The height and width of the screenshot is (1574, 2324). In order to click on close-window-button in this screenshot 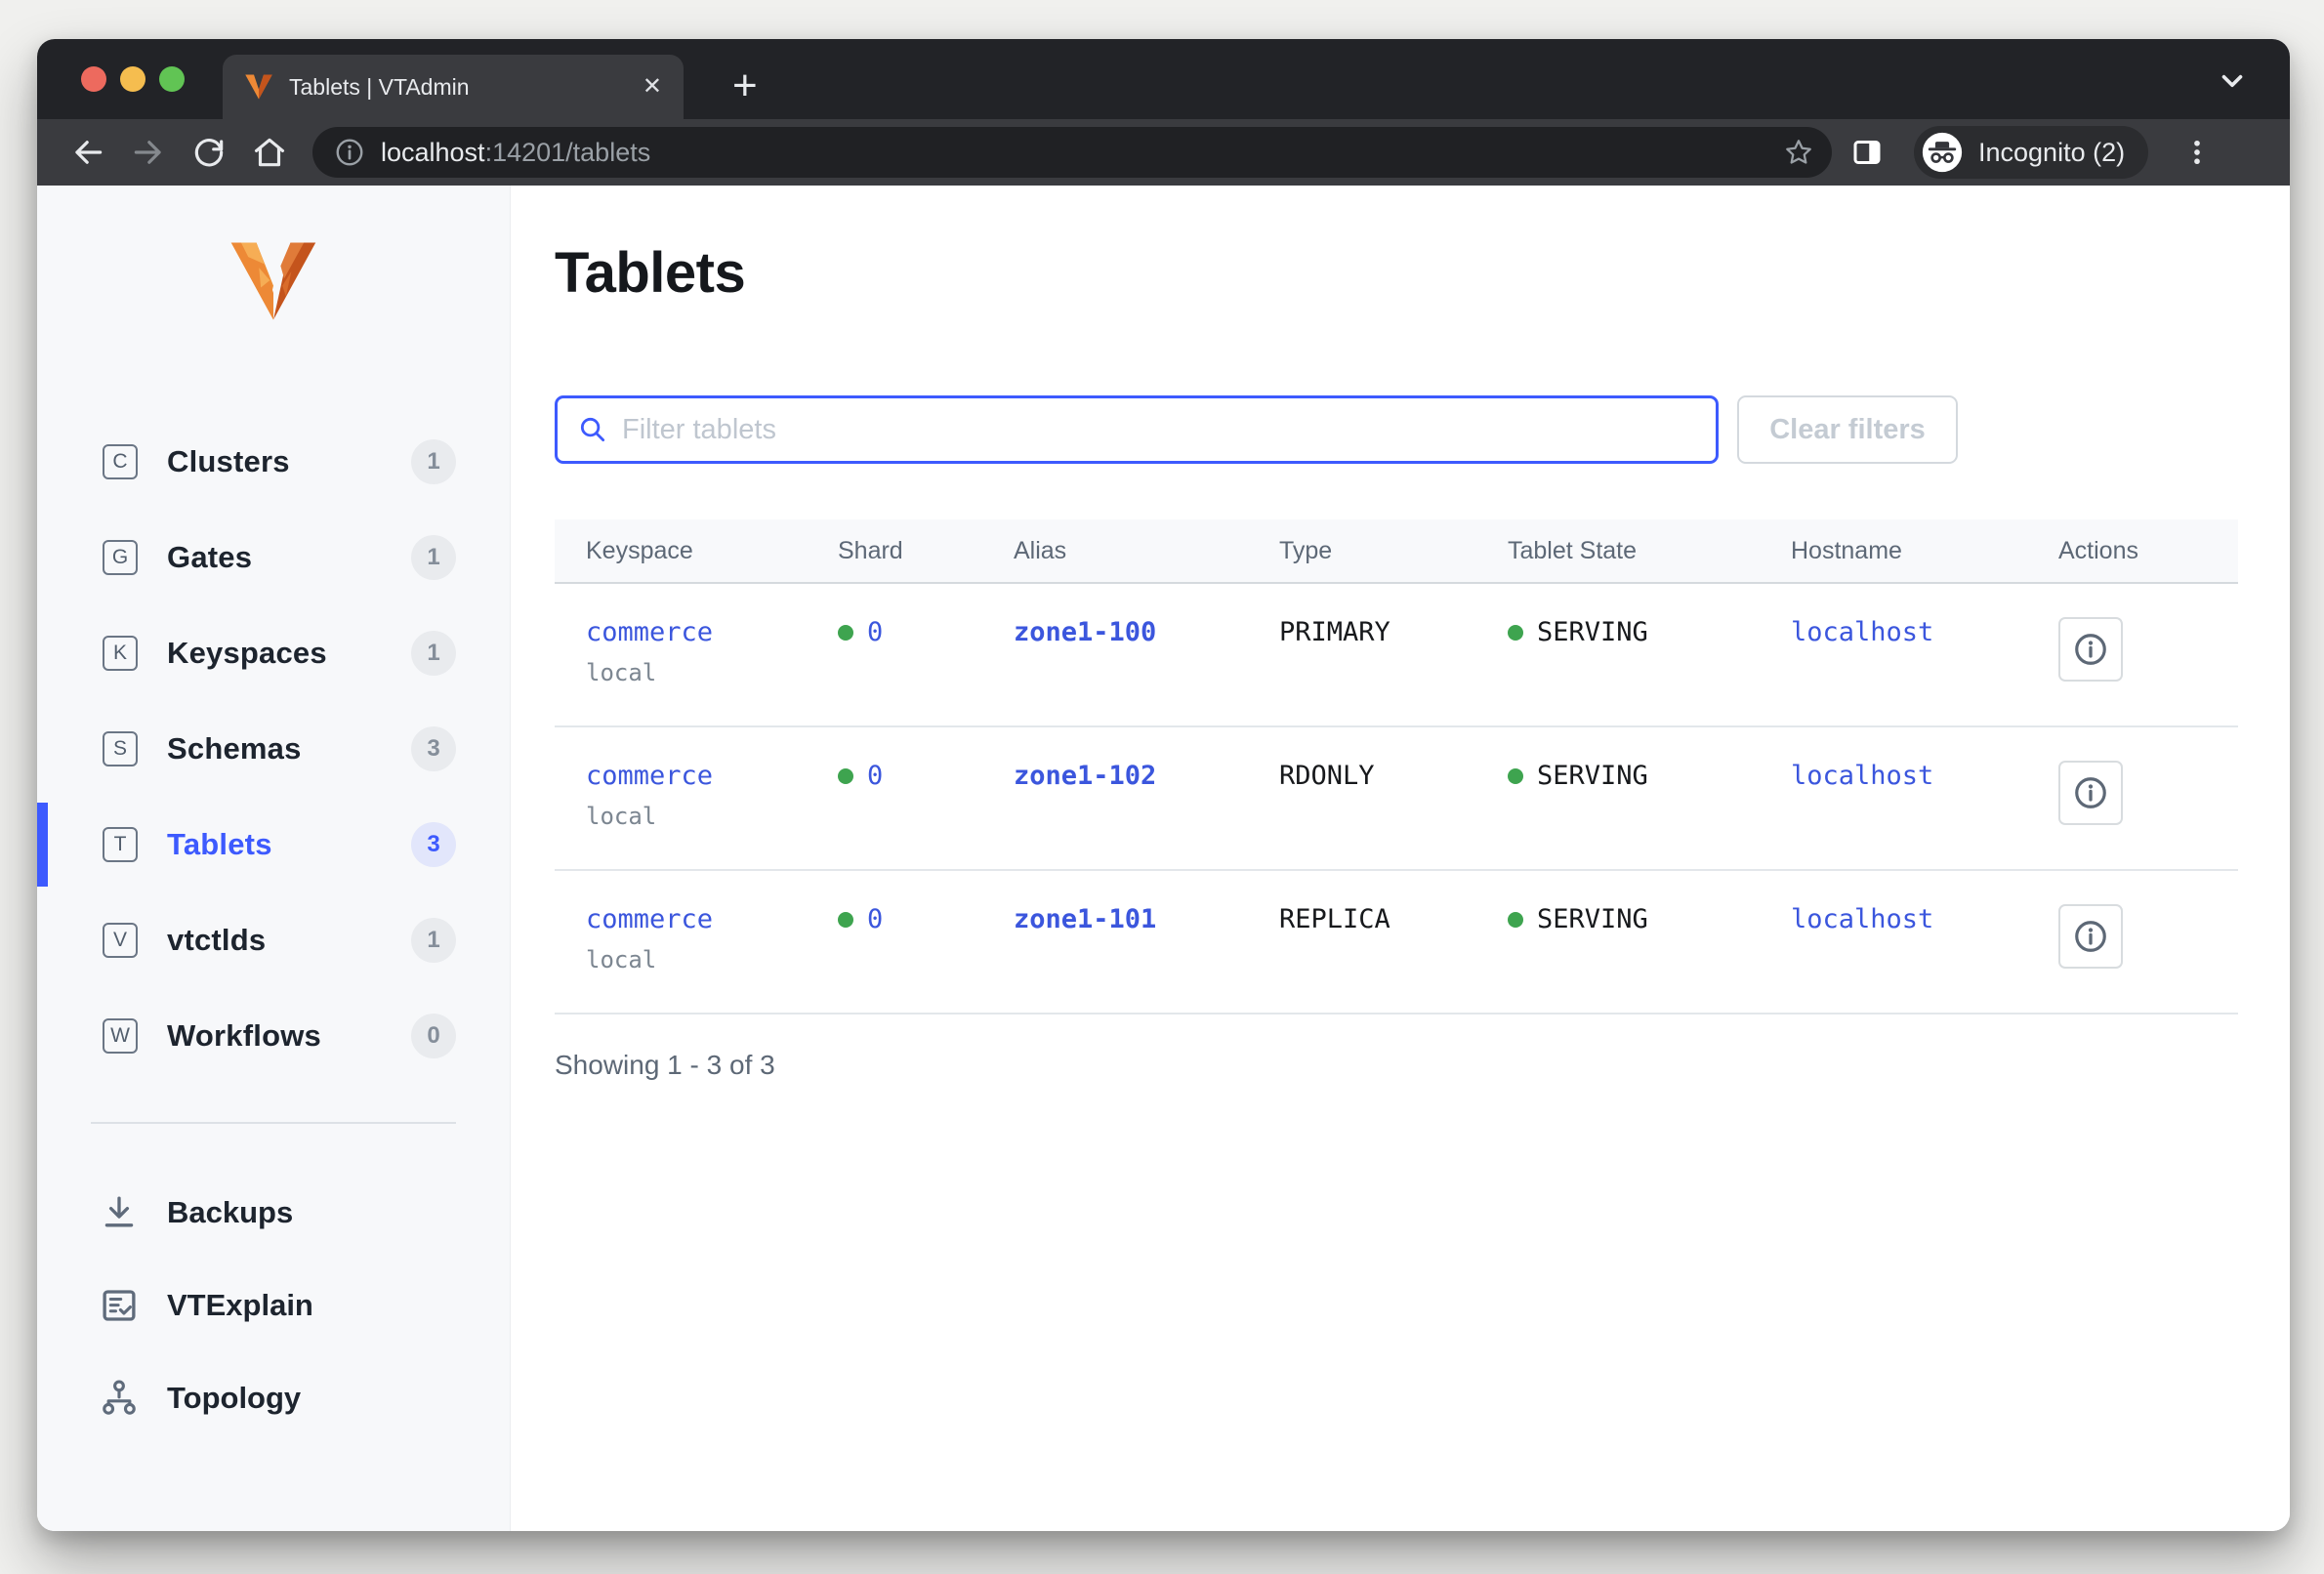, I will do `click(93, 79)`.